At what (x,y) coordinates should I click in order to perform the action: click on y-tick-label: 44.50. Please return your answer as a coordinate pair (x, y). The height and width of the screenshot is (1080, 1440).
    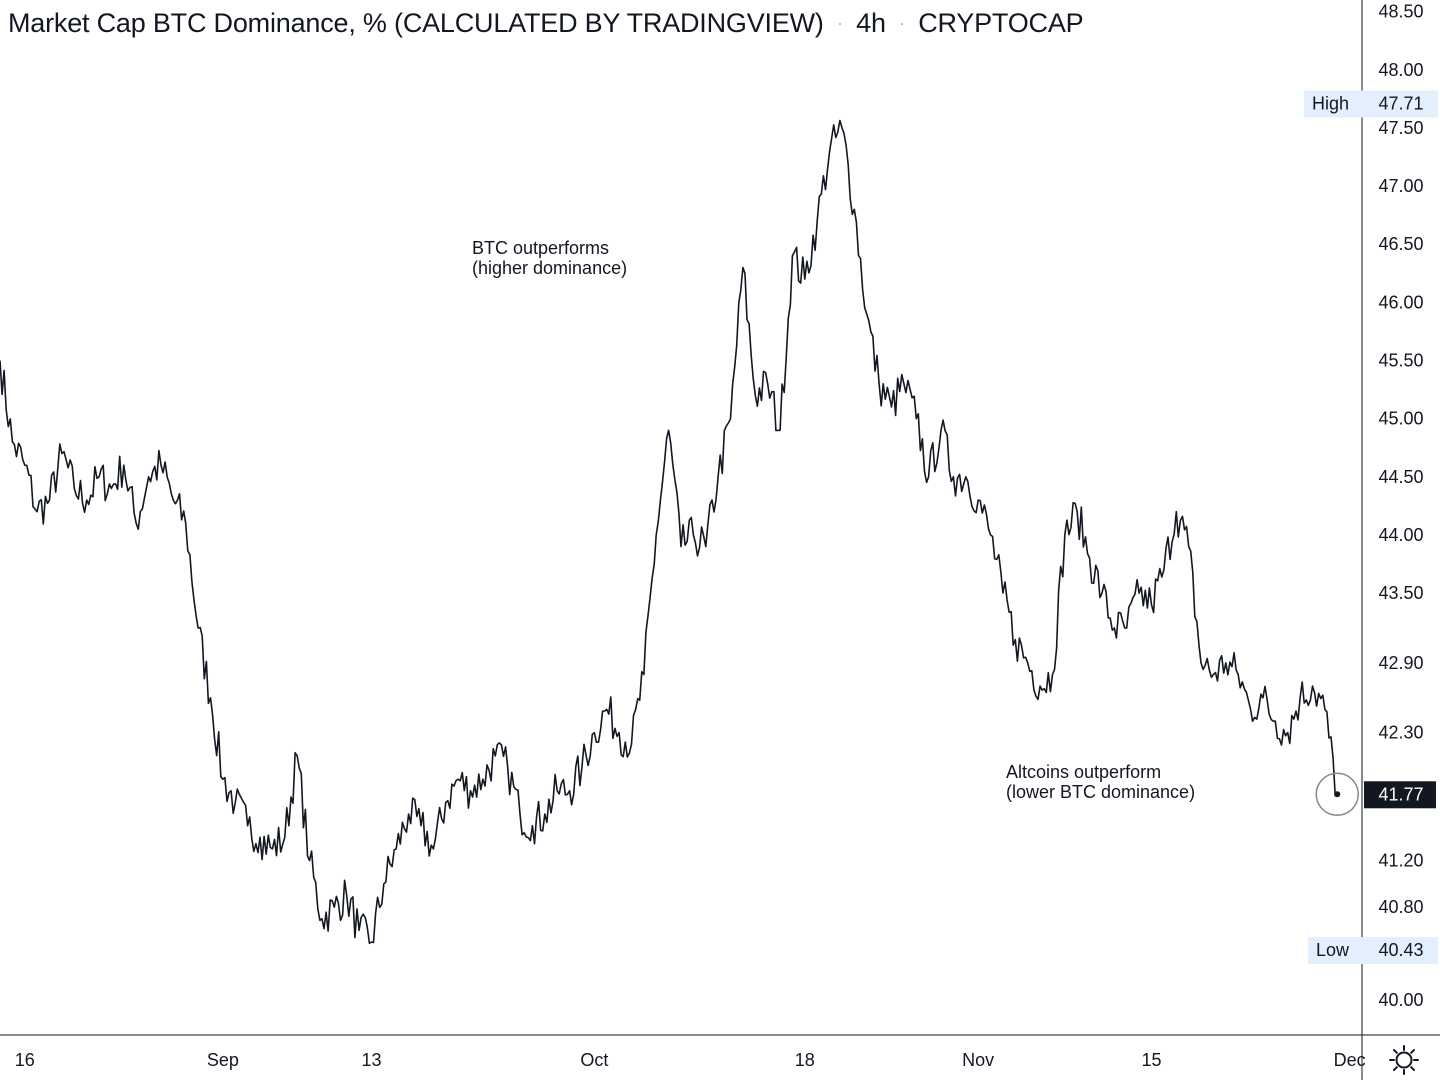
    Looking at the image, I should click on (1400, 477).